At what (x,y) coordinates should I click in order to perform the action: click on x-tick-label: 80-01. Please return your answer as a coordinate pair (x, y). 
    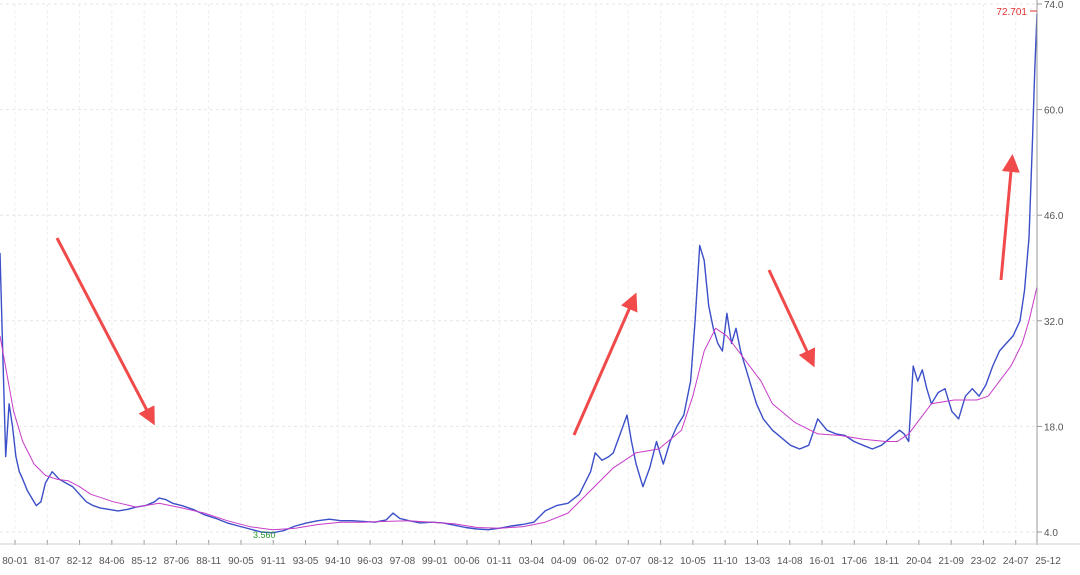
    Looking at the image, I should click on (15, 561).